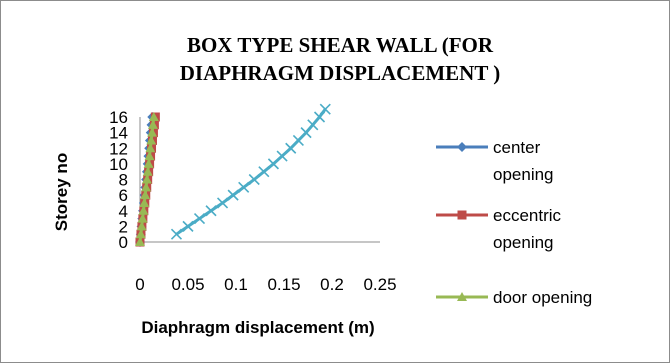 This screenshot has width=670, height=363. What do you see at coordinates (527, 229) in the screenshot?
I see `legend-label: eccentric opening` at bounding box center [527, 229].